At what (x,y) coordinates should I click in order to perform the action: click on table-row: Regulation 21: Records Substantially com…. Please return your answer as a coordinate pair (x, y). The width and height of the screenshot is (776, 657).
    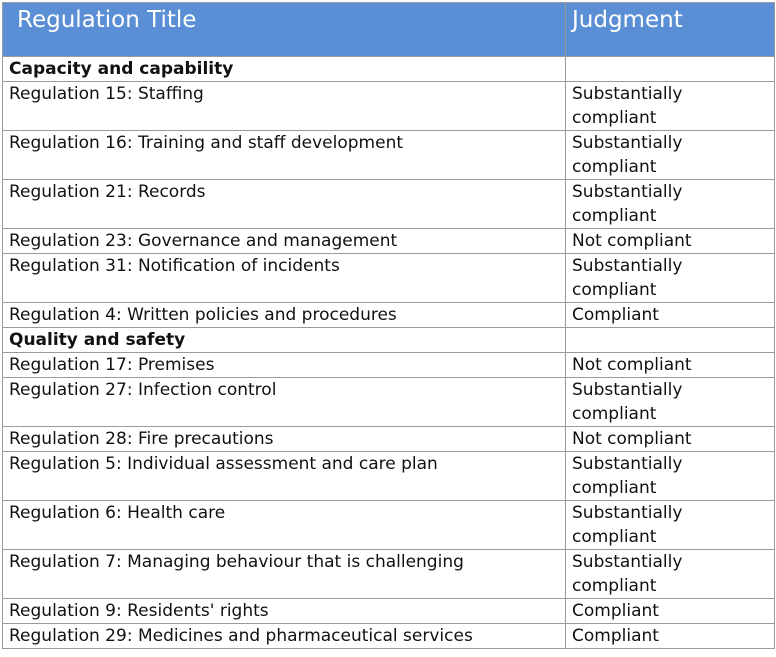
    Looking at the image, I should click on (388, 204).